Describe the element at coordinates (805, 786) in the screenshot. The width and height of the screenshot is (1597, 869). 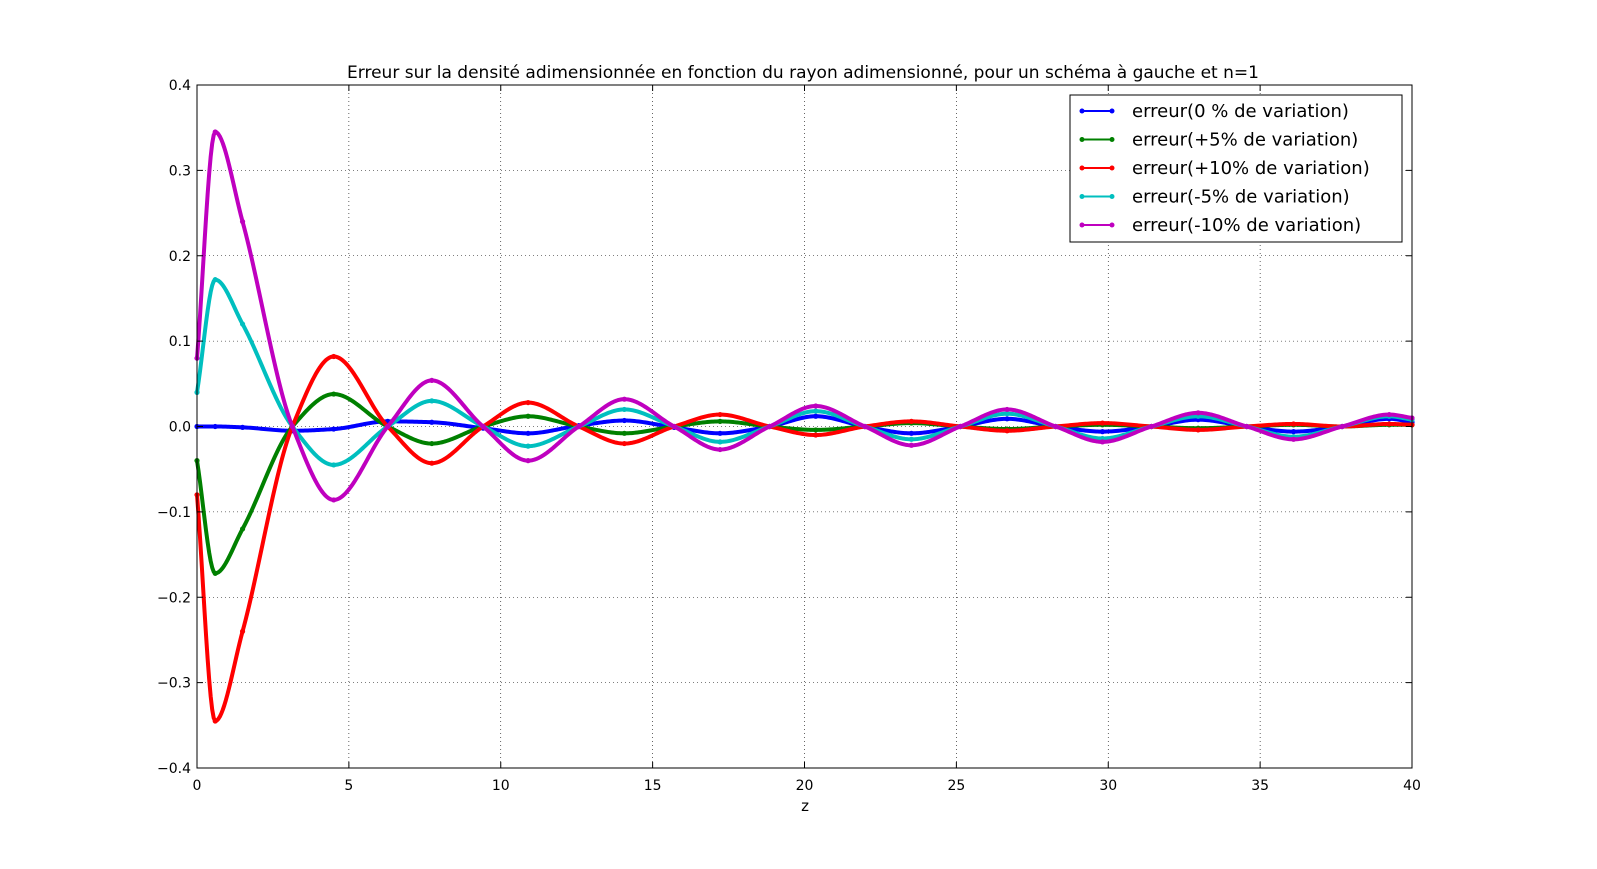
I see `x-tick-label: 20` at that location.